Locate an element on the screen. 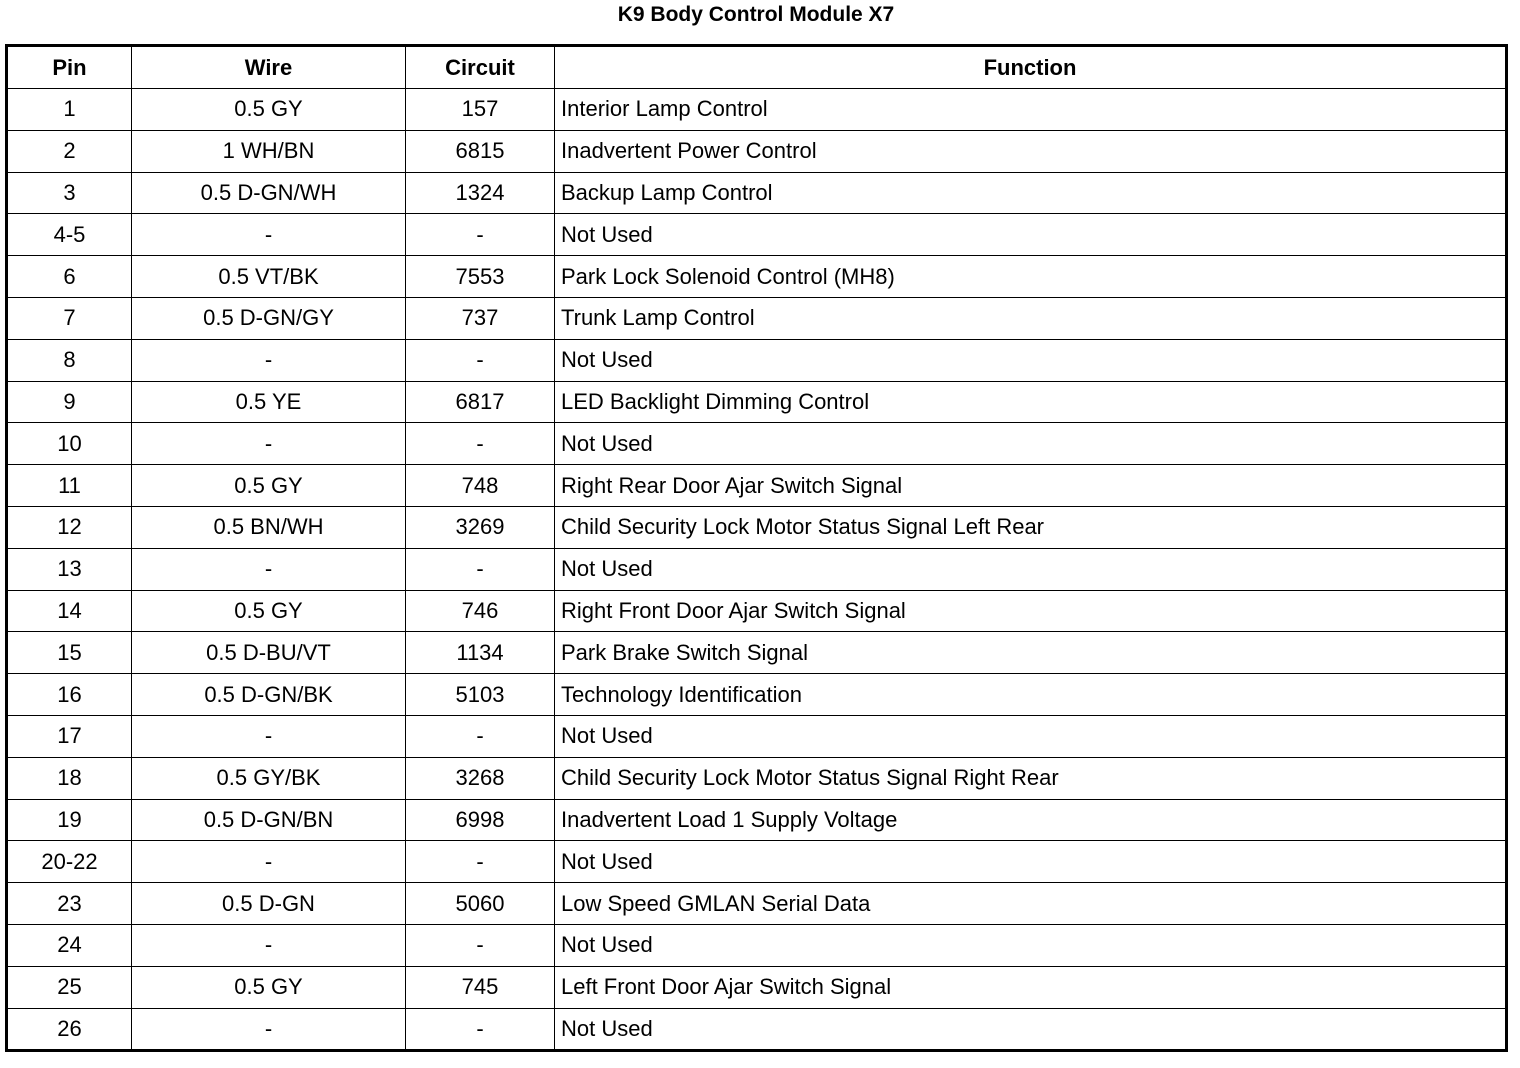 The image size is (1520, 1068). pin-cell: 4-5 is located at coordinates (69, 235).